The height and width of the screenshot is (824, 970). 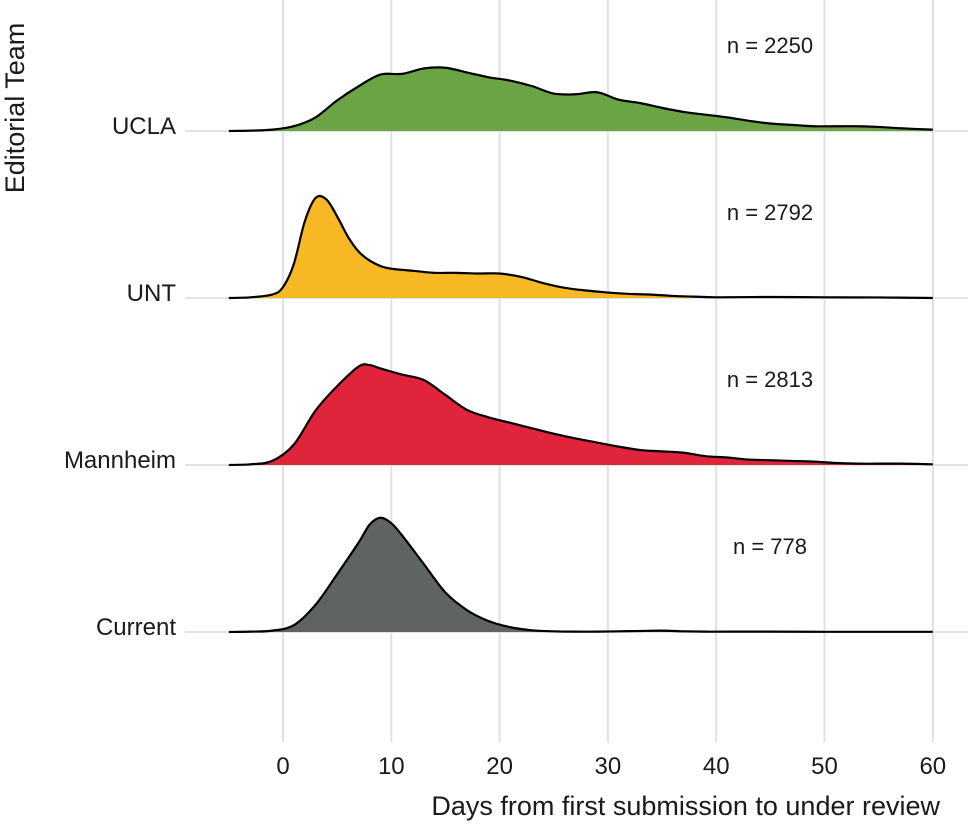 I want to click on x-tick-label-40: 40, so click(x=716, y=766).